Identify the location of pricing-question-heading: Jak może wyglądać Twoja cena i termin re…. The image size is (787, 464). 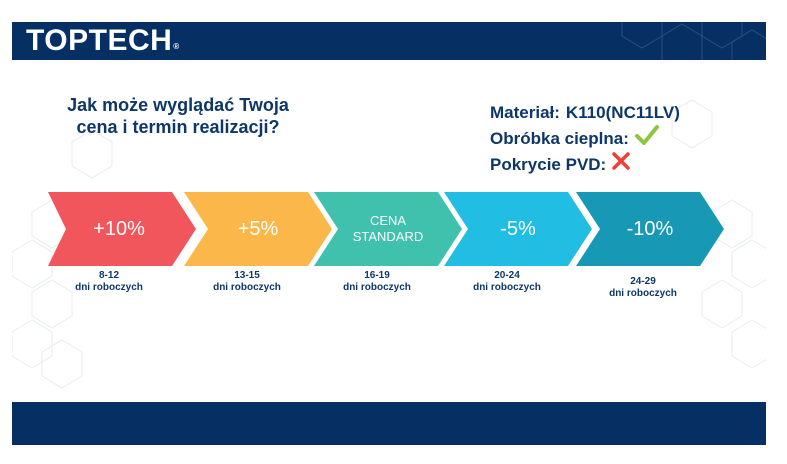
(178, 116).